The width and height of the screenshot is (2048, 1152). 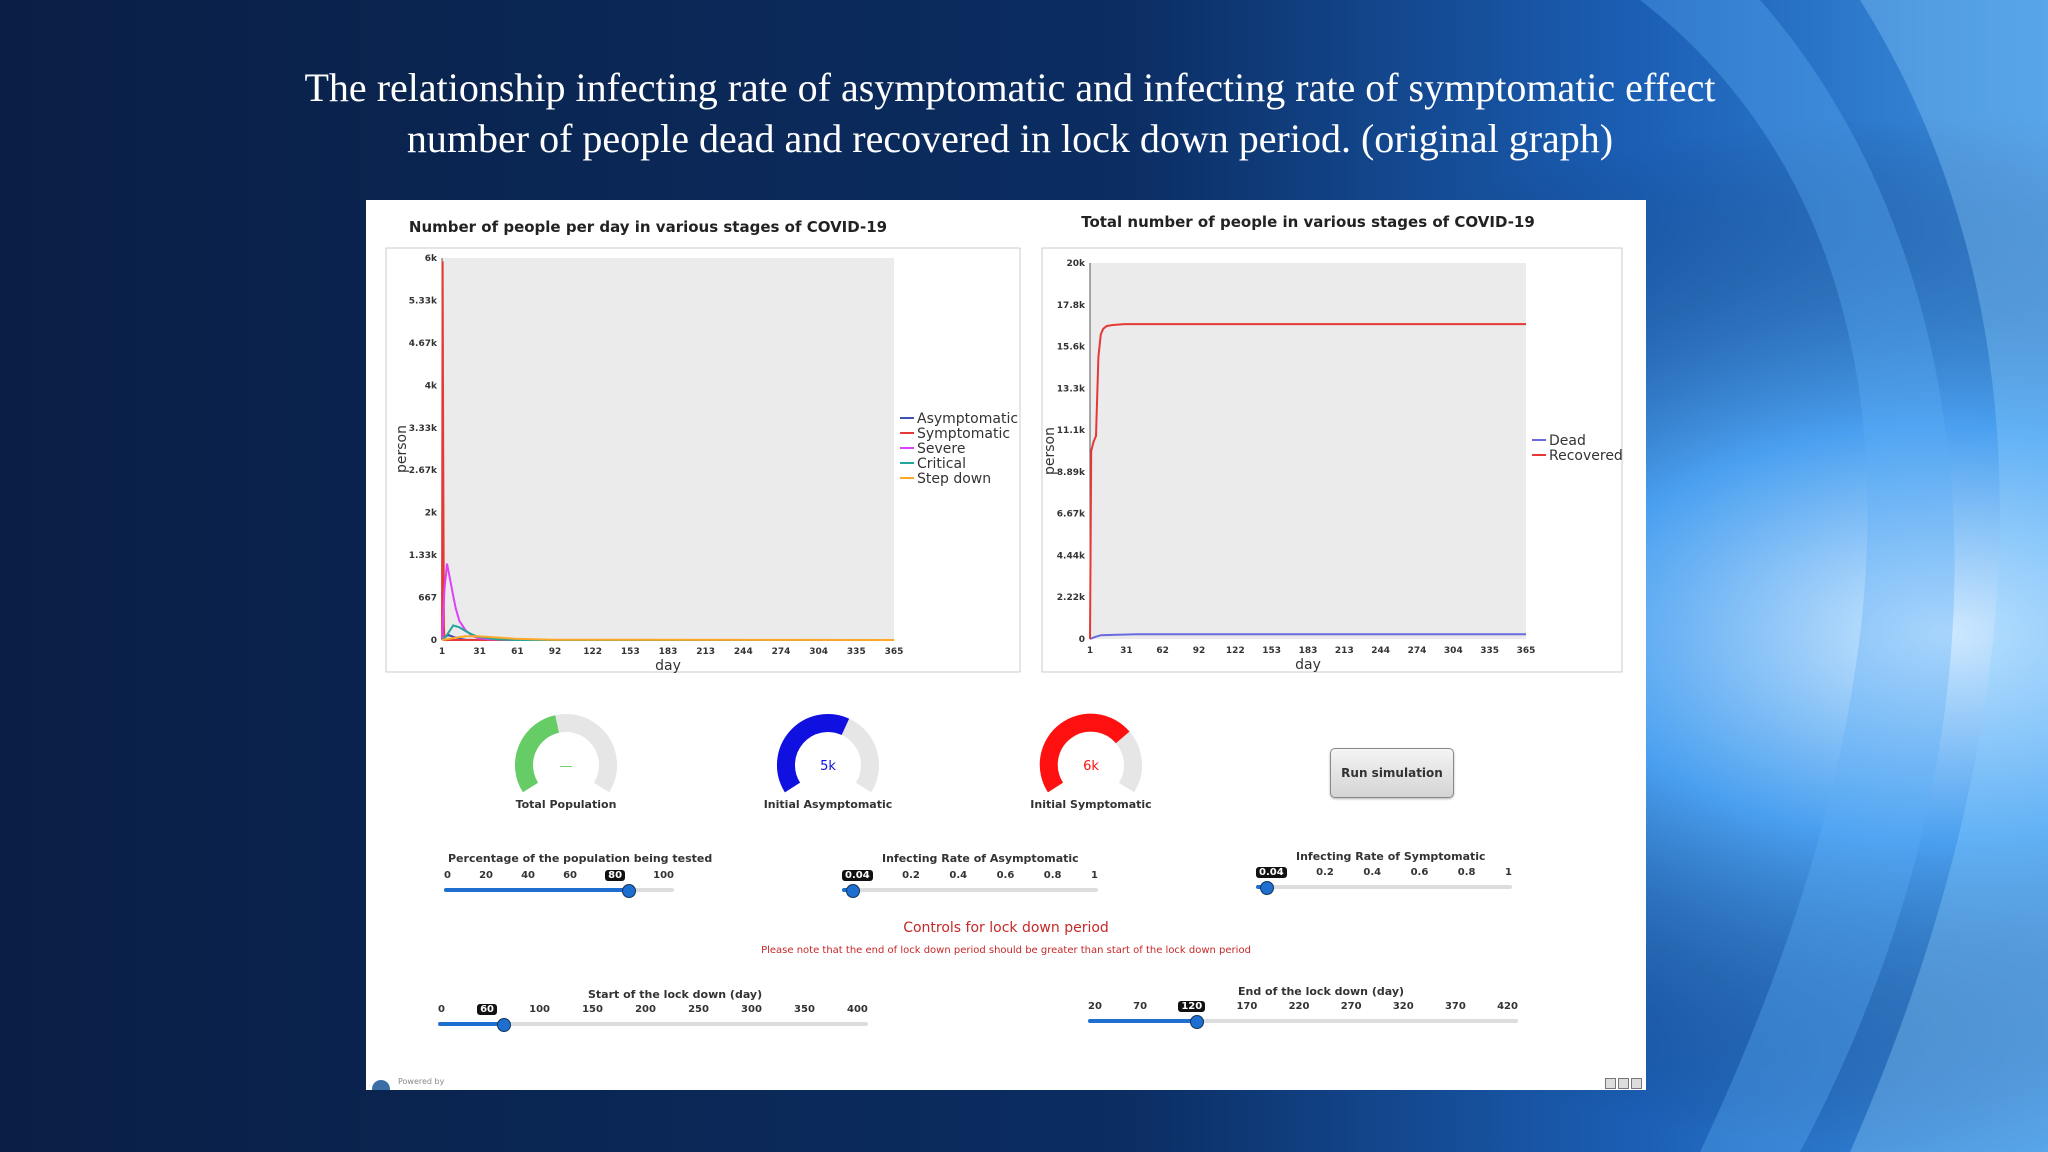 What do you see at coordinates (781, 652) in the screenshot?
I see `x-tick-label: 274` at bounding box center [781, 652].